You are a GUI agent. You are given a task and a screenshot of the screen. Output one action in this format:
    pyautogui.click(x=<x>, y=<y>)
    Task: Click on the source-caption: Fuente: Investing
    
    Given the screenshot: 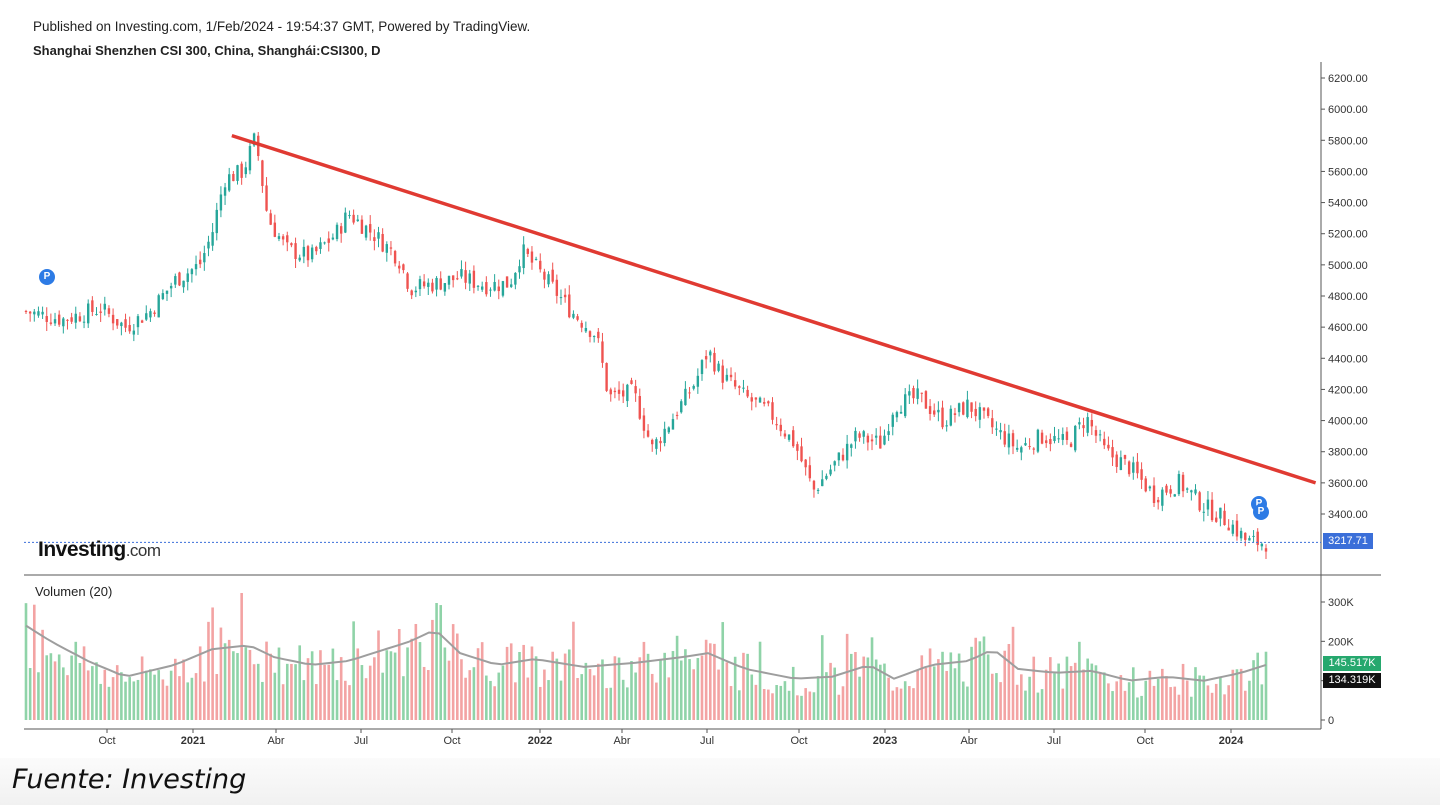 What is the action you would take?
    pyautogui.click(x=129, y=779)
    